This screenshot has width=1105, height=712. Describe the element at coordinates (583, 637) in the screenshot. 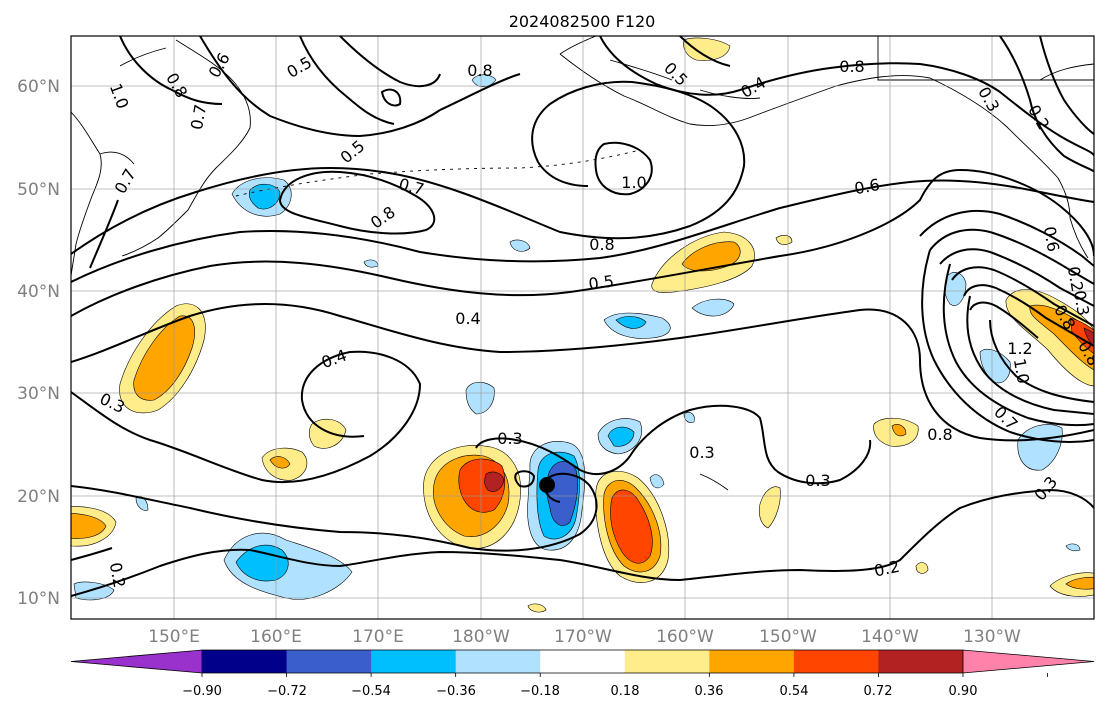

I see `lon-tick-label: 170°W` at that location.